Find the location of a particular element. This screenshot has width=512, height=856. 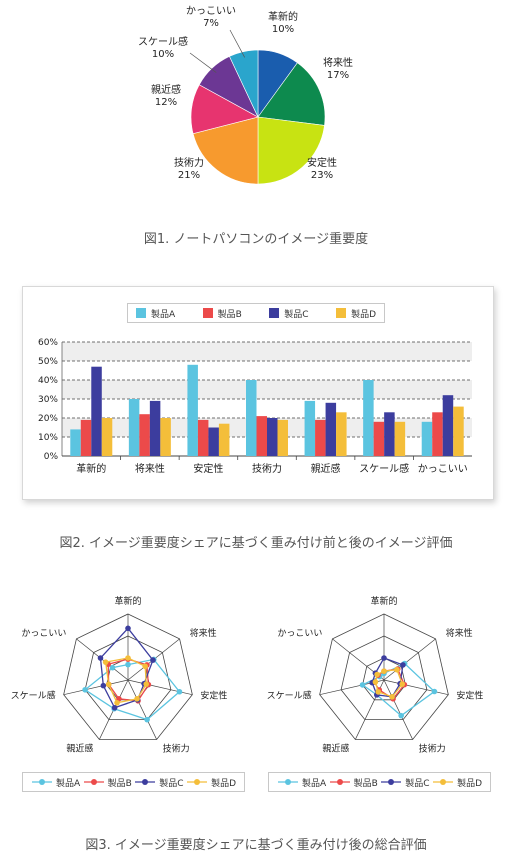

figure3-caption: 図3. イメージ重要度シェアに基づく重み付け後の総合評価 is located at coordinates (256, 845).